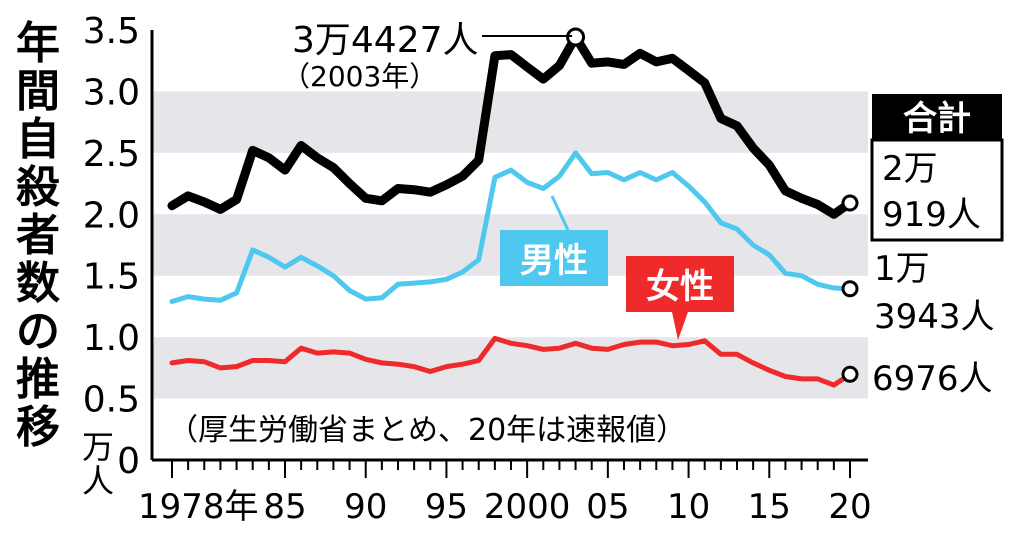 This screenshot has width=1024, height=539. I want to click on legend-total-label: 合計, so click(937, 119).